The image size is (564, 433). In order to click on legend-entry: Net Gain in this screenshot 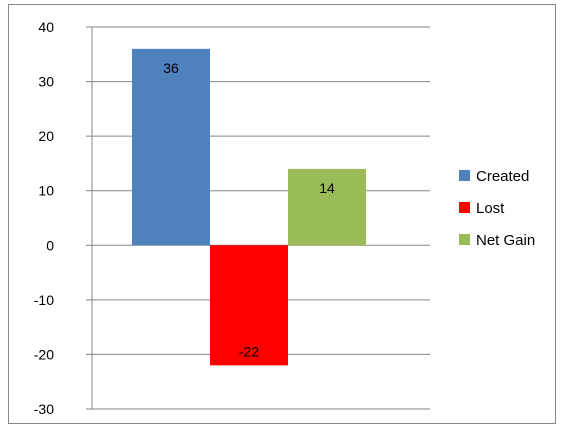, I will do `click(505, 240)`.